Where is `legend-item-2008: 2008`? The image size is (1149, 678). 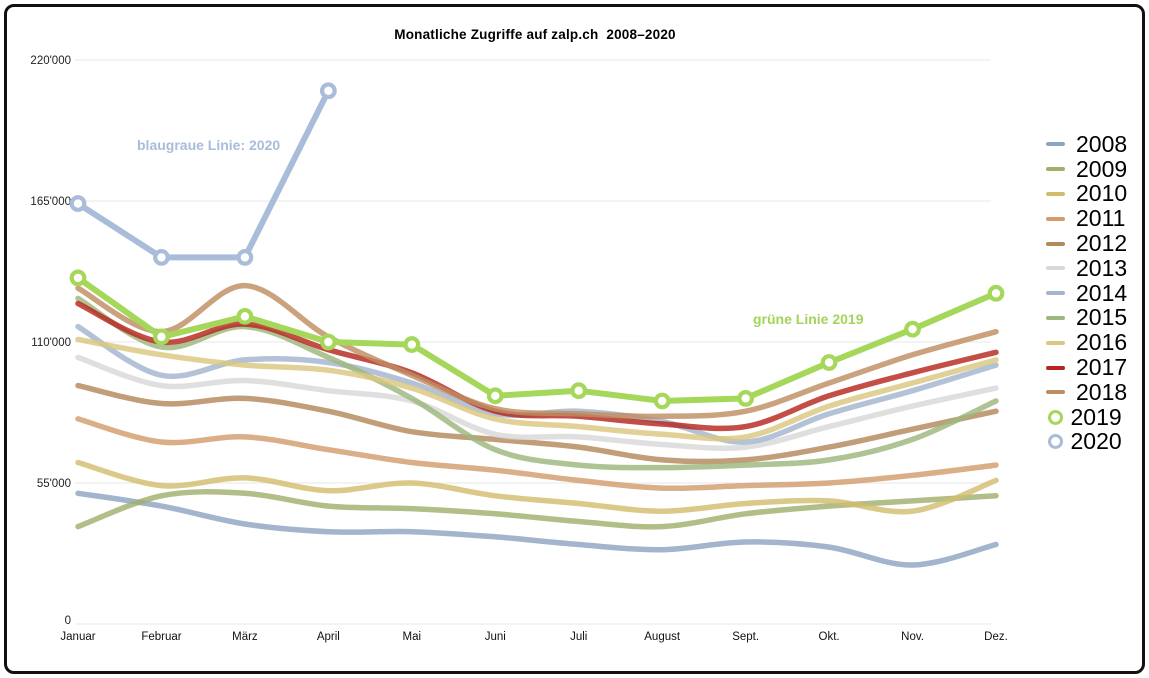 legend-item-2008: 2008 is located at coordinates (1086, 144).